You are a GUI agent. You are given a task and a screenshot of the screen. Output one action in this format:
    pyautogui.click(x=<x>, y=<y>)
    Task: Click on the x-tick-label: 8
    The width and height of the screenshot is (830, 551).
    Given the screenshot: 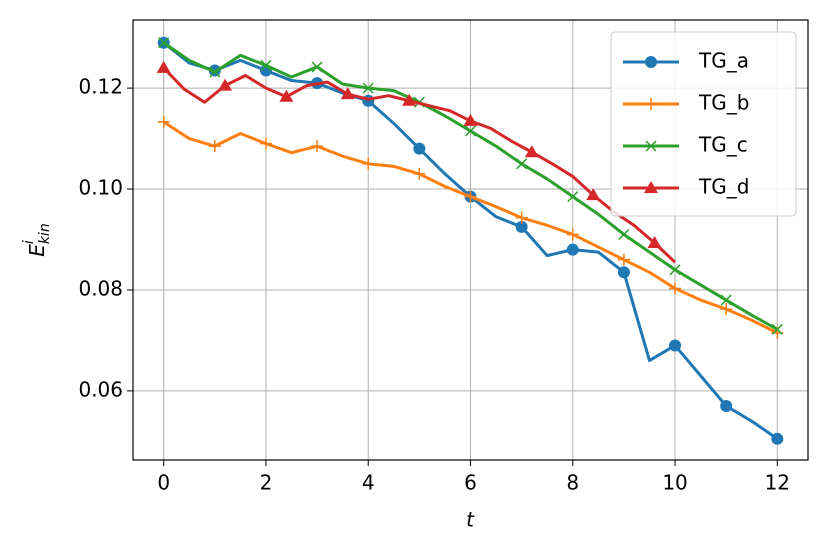 What is the action you would take?
    pyautogui.click(x=572, y=483)
    